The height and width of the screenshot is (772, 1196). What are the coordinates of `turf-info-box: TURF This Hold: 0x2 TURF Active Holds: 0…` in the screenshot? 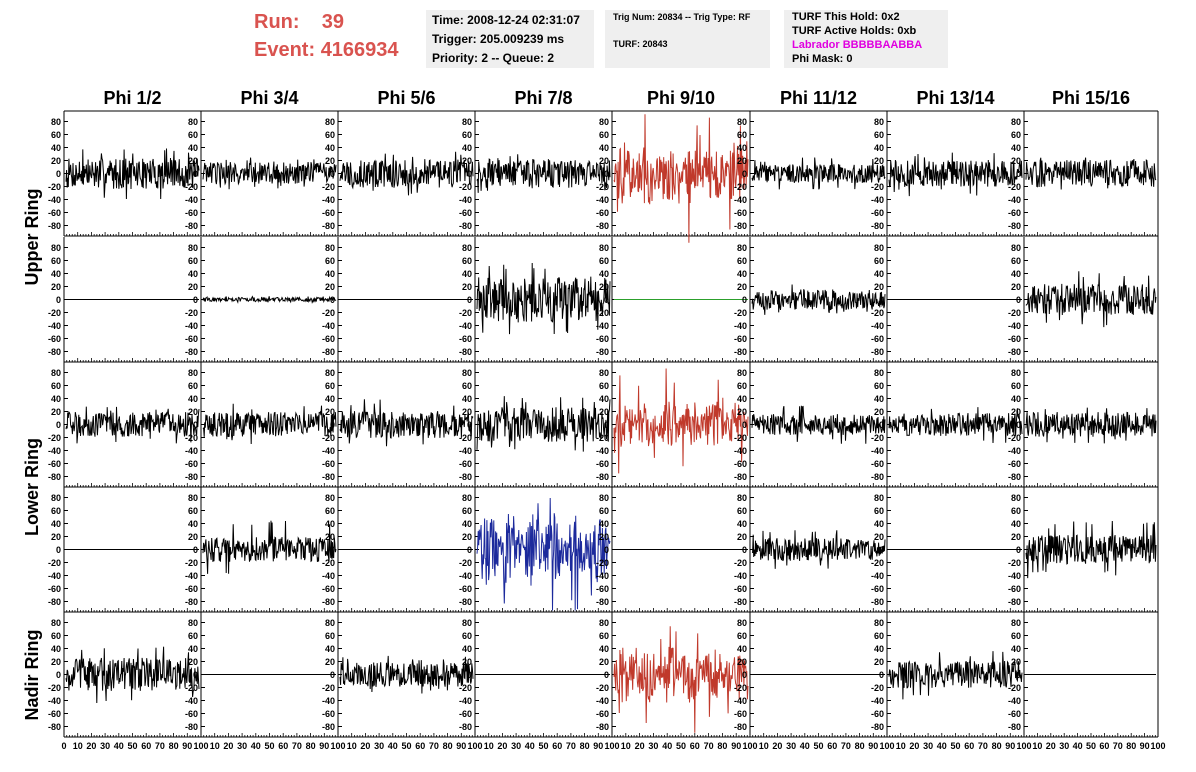 It's located at (866, 39).